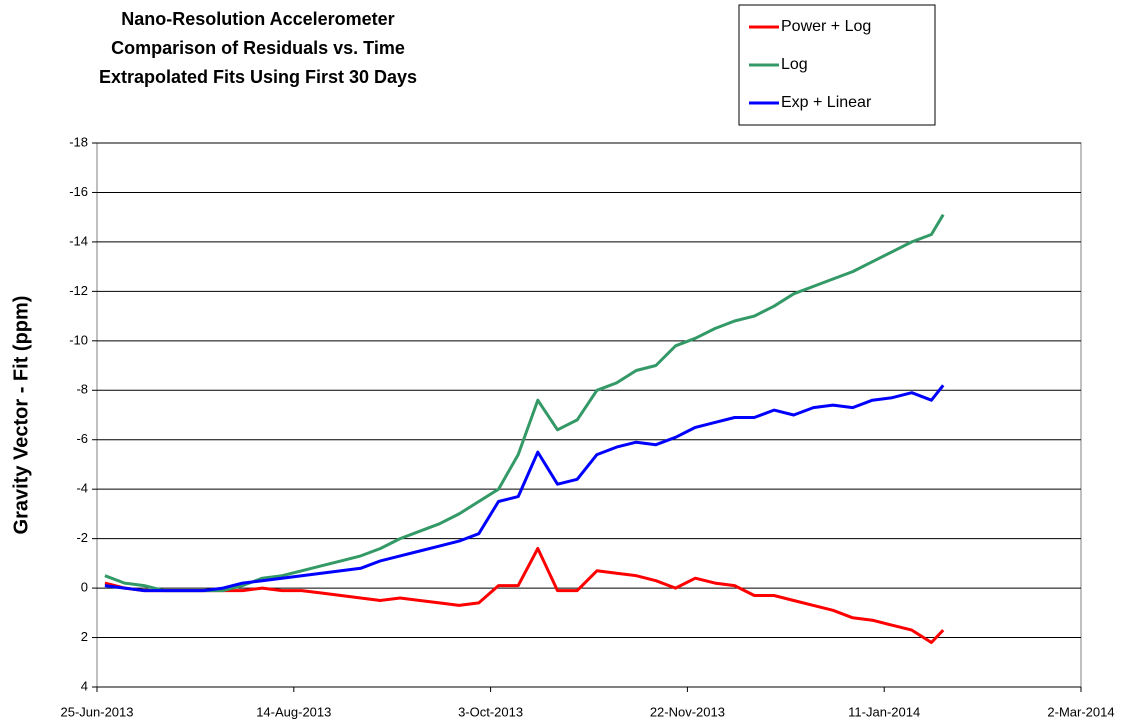  Describe the element at coordinates (82, 438) in the screenshot. I see `y-tick-label: -6` at that location.